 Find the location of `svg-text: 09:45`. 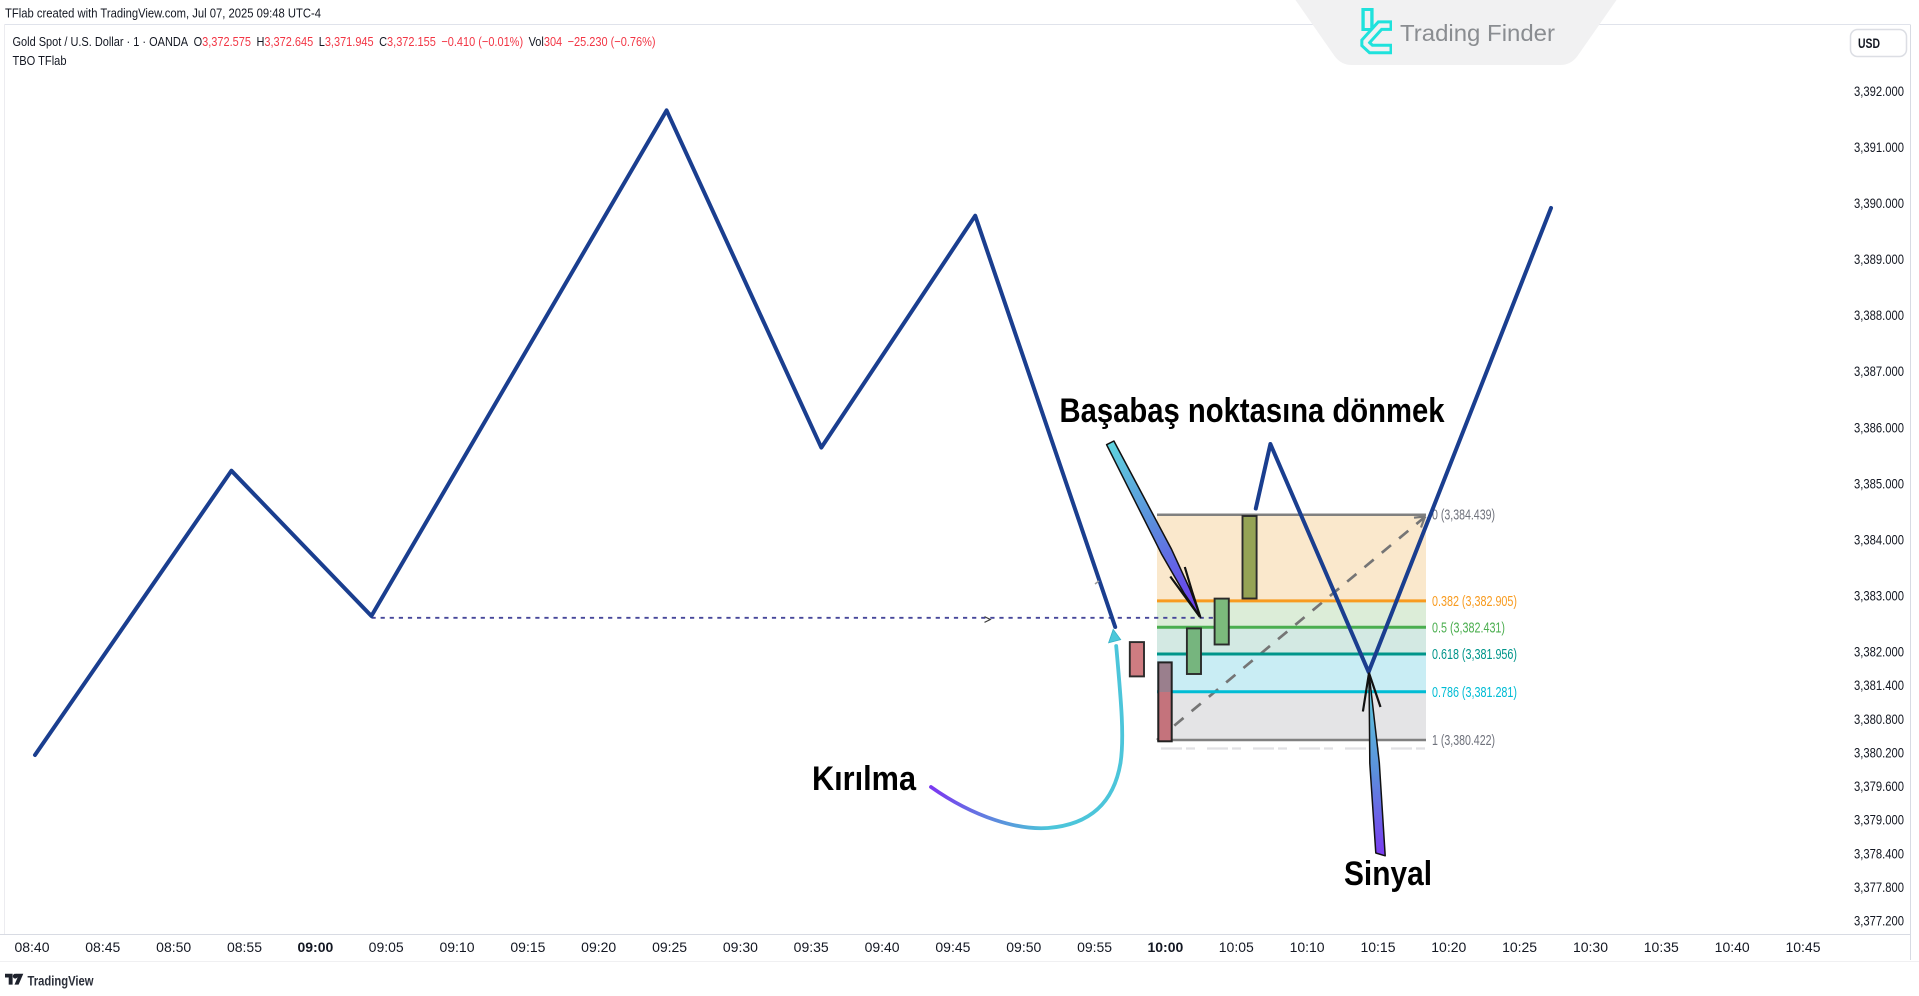

svg-text: 09:45 is located at coordinates (952, 947).